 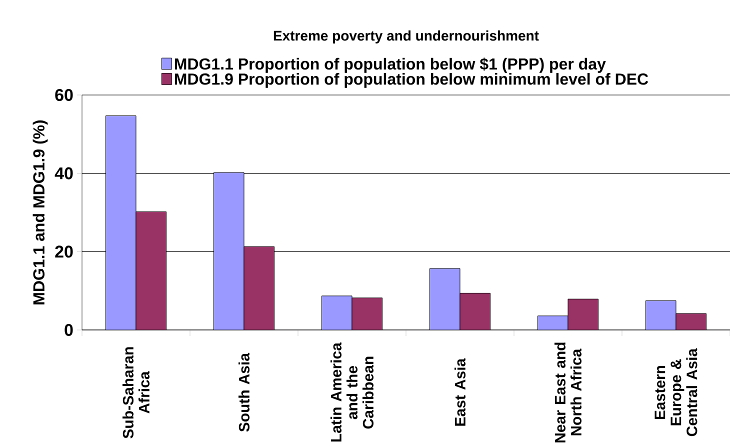 I want to click on y-tick-label: 60, so click(x=64, y=95).